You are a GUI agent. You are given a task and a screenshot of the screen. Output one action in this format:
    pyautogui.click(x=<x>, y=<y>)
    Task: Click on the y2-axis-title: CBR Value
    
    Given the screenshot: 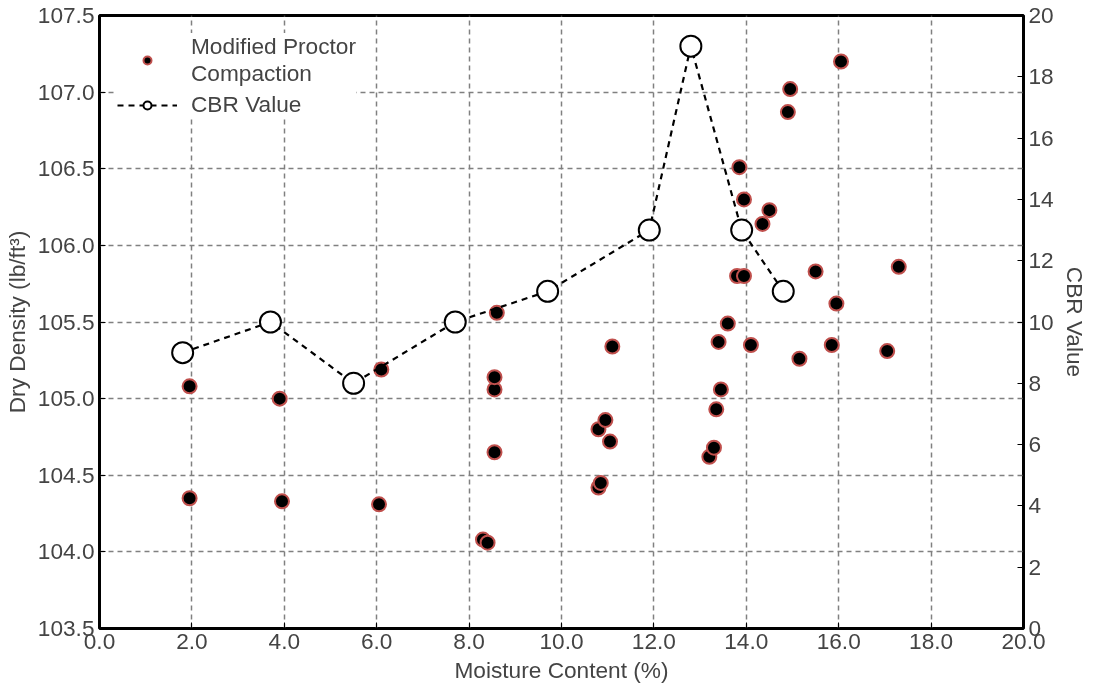 What is the action you would take?
    pyautogui.click(x=1074, y=322)
    